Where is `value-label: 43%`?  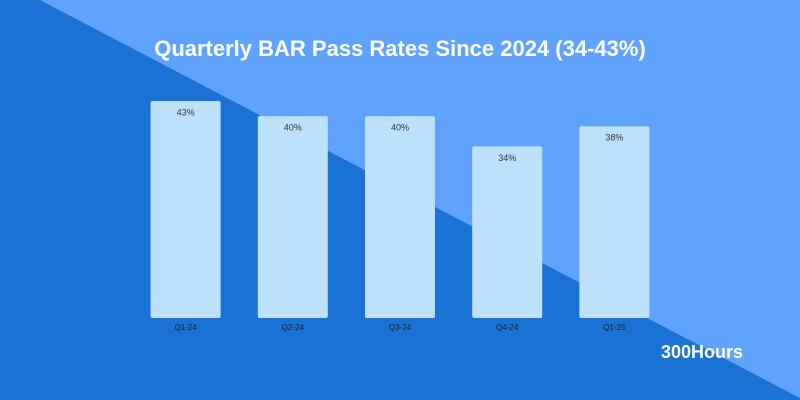 value-label: 43% is located at coordinates (186, 112).